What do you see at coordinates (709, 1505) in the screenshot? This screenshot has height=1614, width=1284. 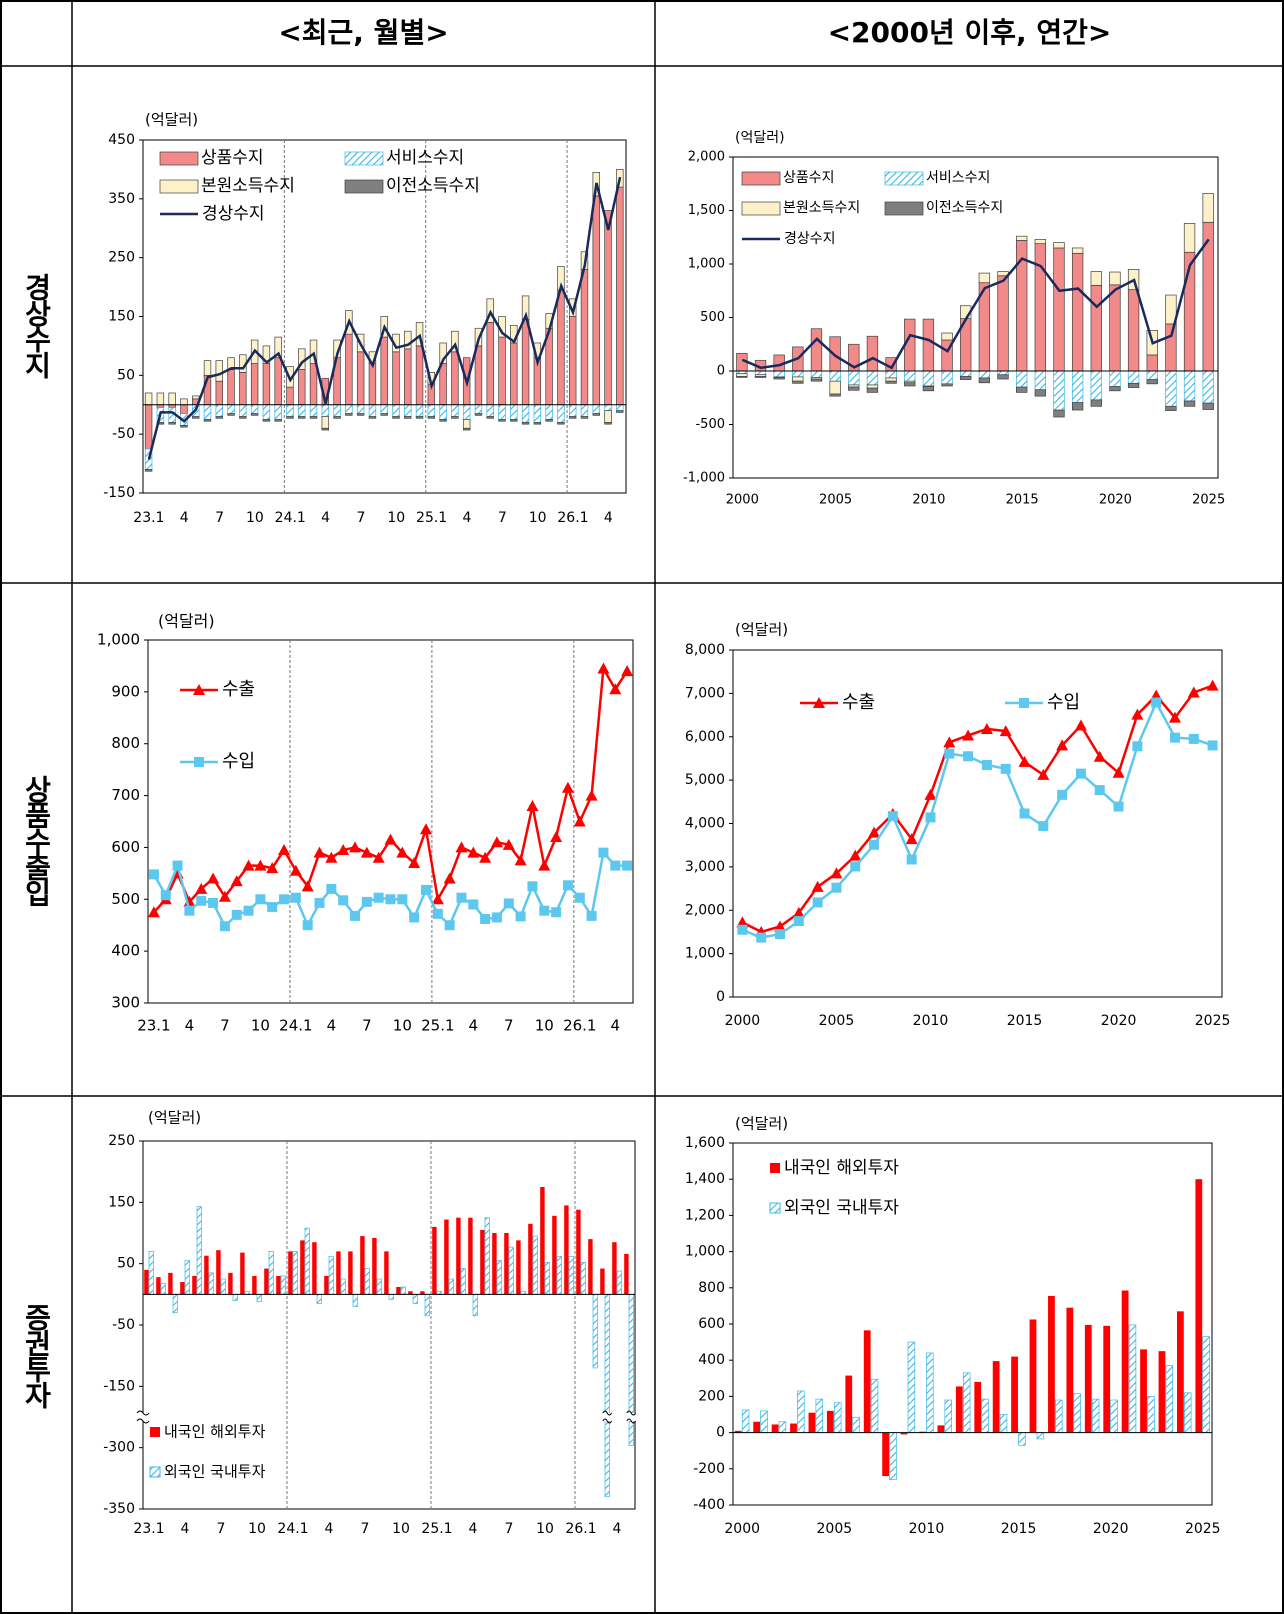 I see `y-tick-label: -400` at bounding box center [709, 1505].